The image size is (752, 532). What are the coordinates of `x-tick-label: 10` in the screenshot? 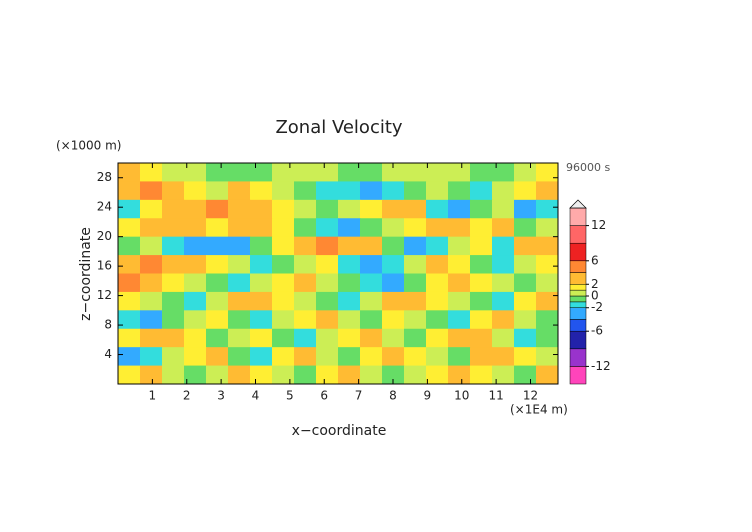 It's located at (461, 396).